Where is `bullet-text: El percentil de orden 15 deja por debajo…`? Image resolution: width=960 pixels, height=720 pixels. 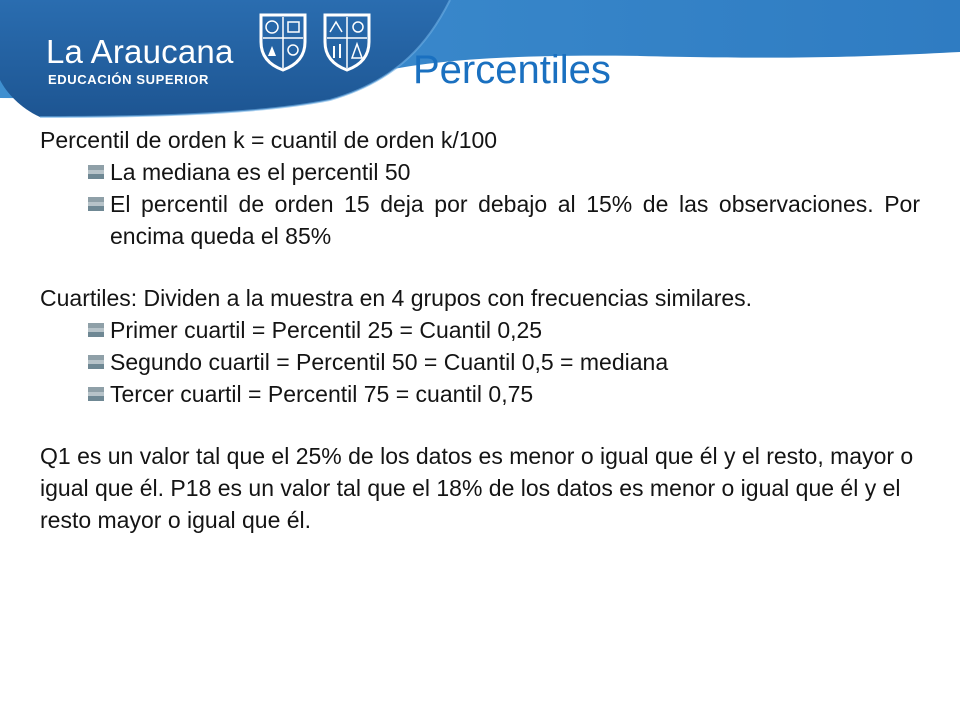 bullet-text: El percentil de orden 15 deja por debajo… is located at coordinates (515, 220).